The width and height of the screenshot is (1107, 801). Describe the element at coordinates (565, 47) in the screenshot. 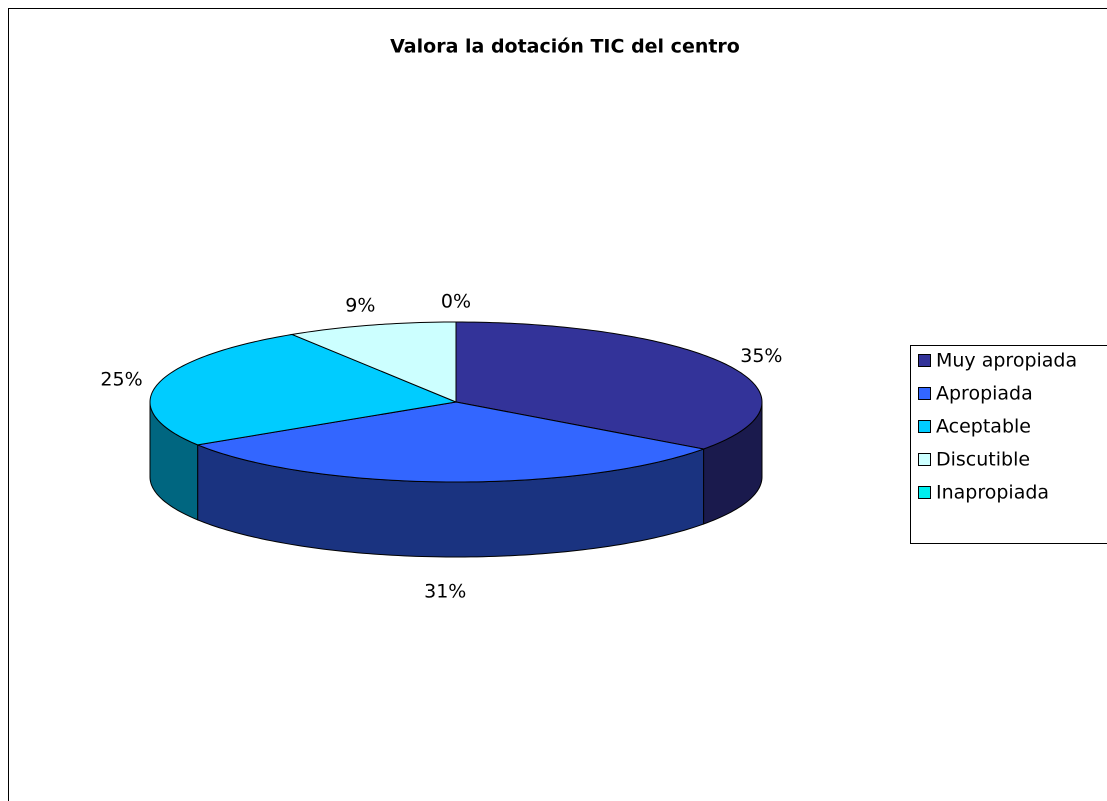

I see `chart-title: Valora la dotación TIC del centro` at that location.